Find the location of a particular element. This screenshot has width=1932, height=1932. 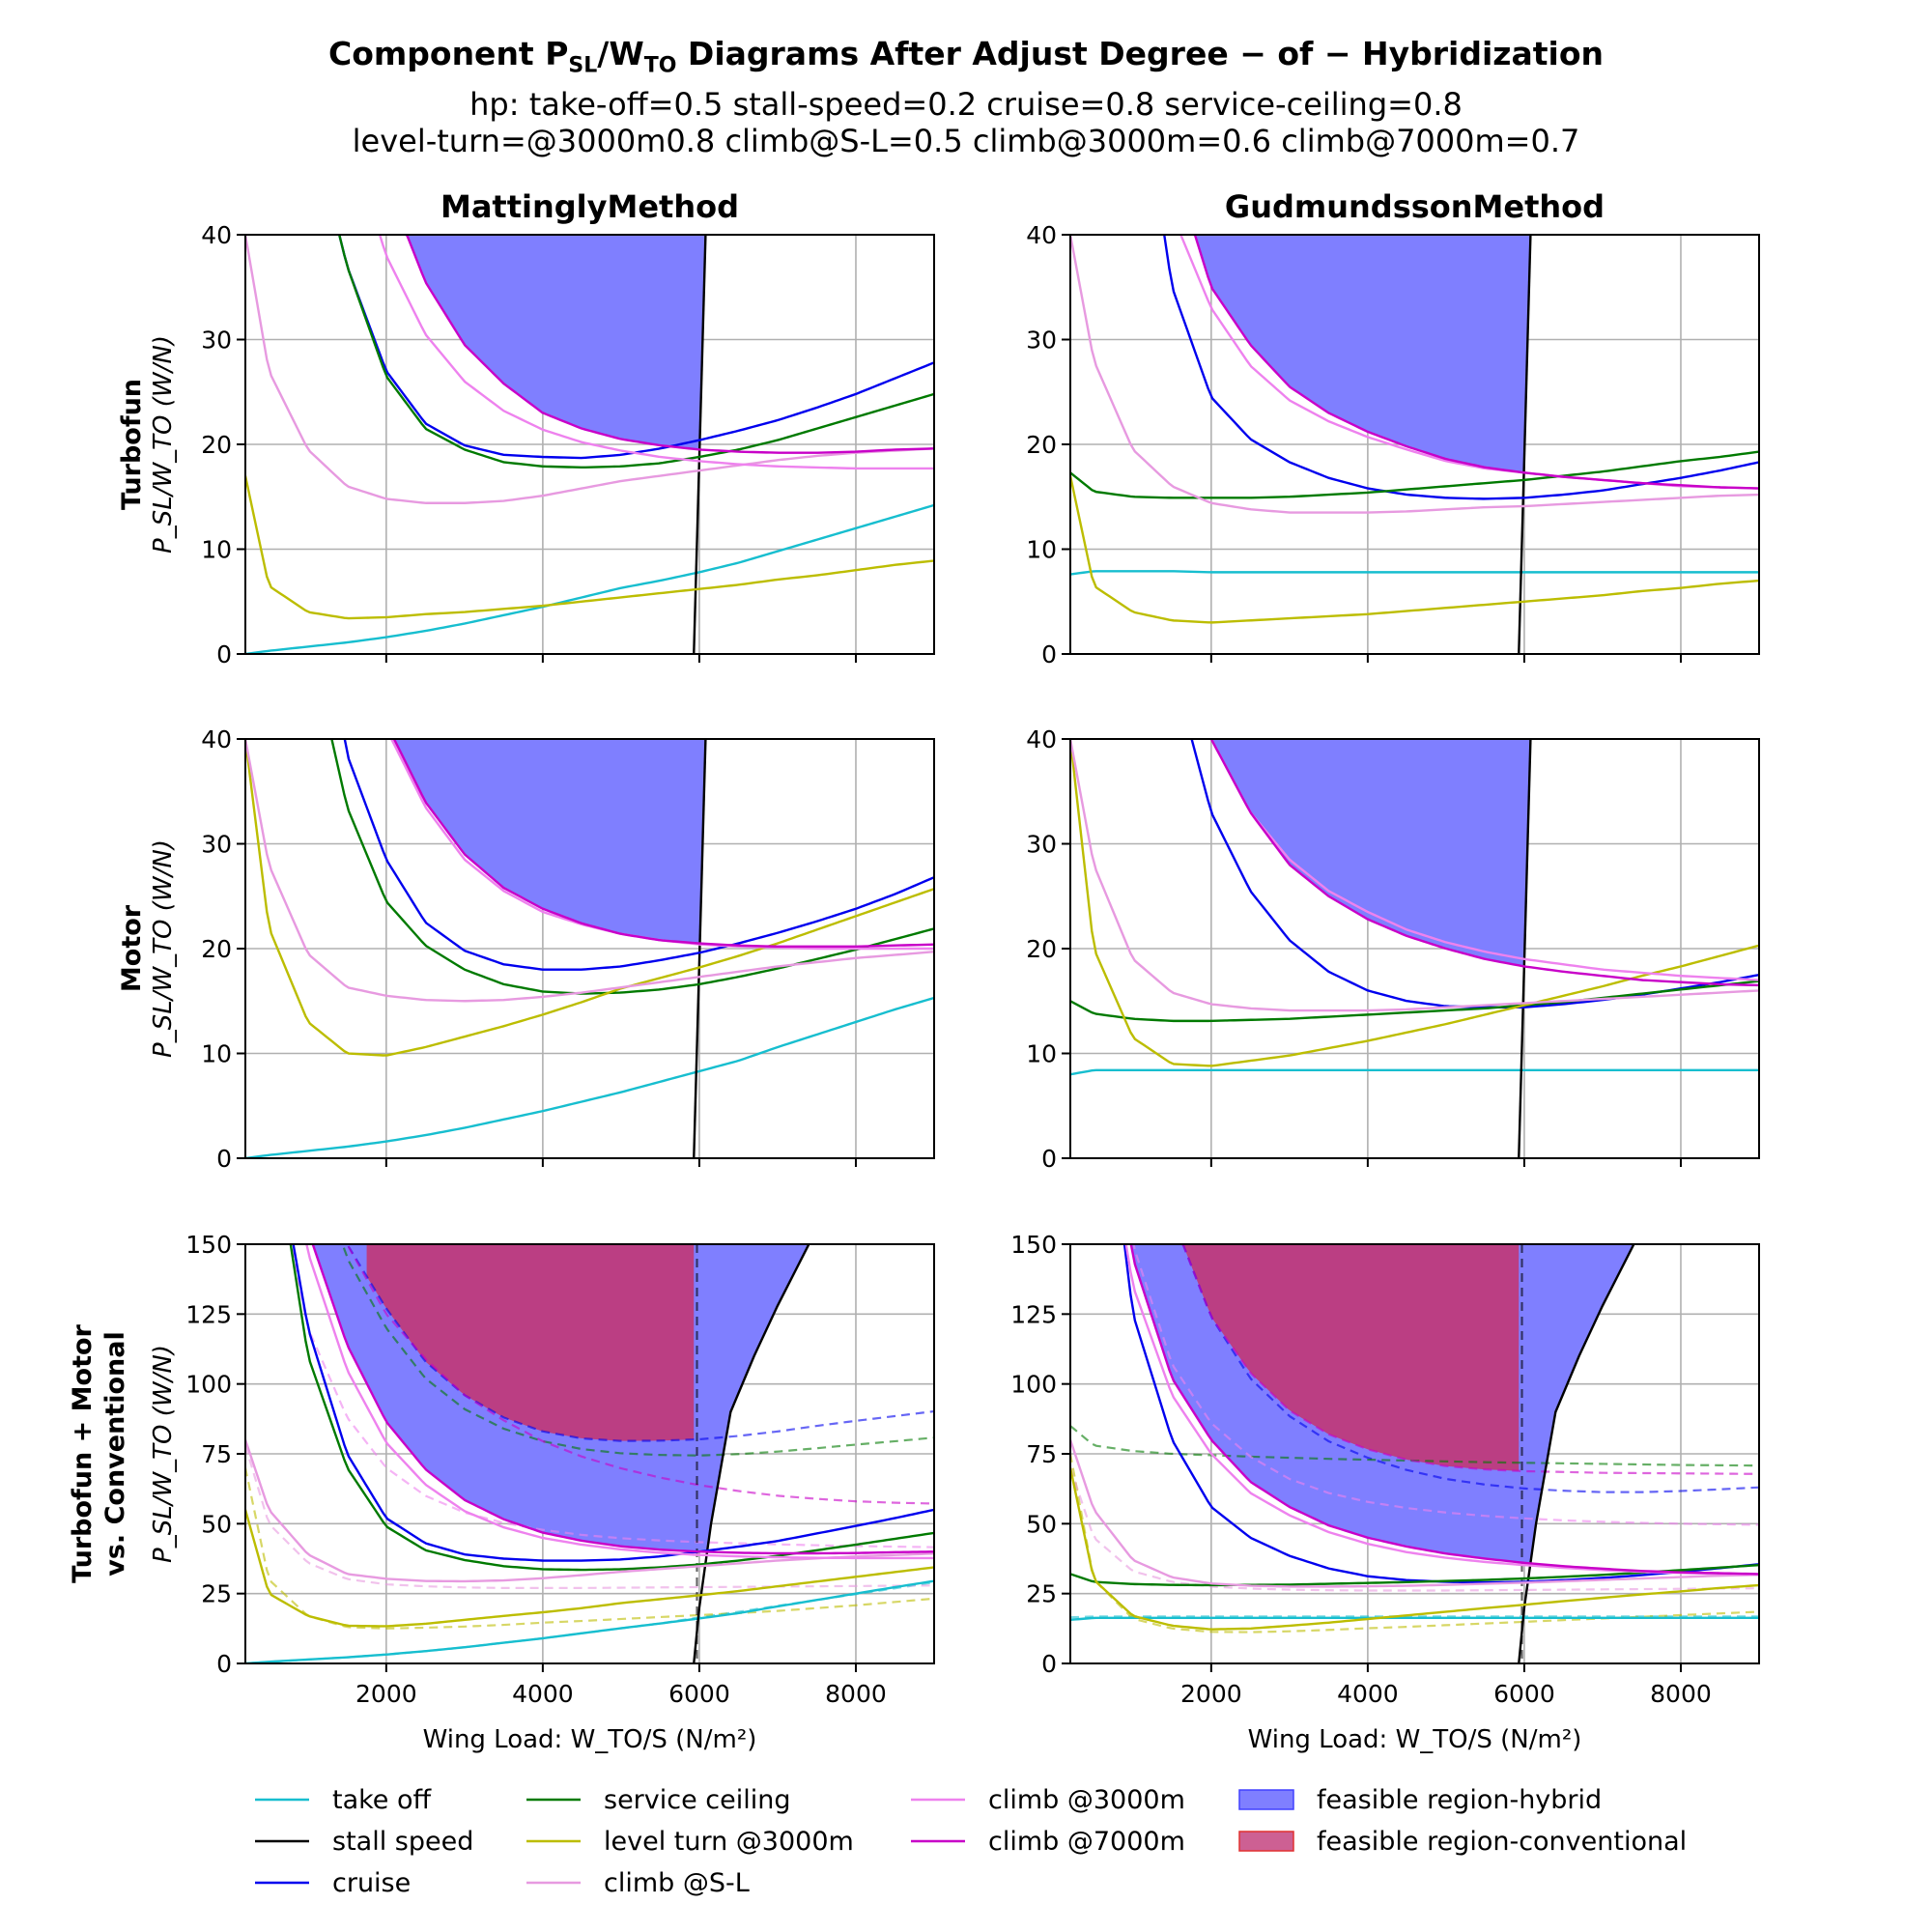

series-take-off-conventional is located at coordinates (589, 1622).